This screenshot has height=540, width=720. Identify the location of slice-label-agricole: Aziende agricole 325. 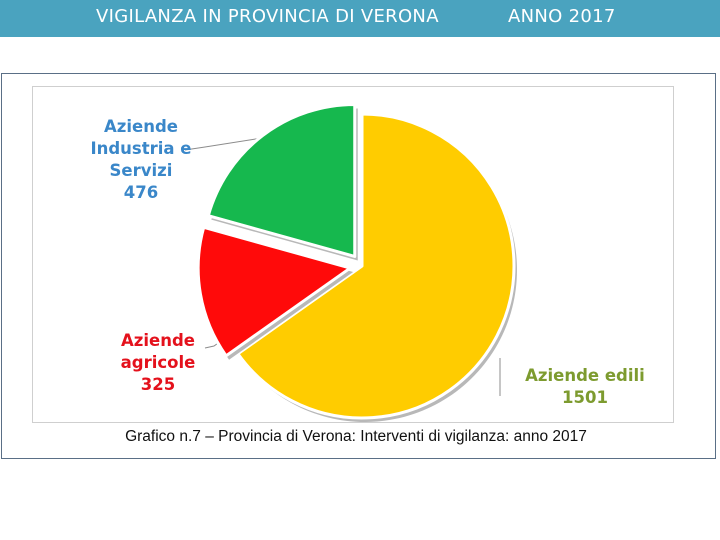
(158, 363).